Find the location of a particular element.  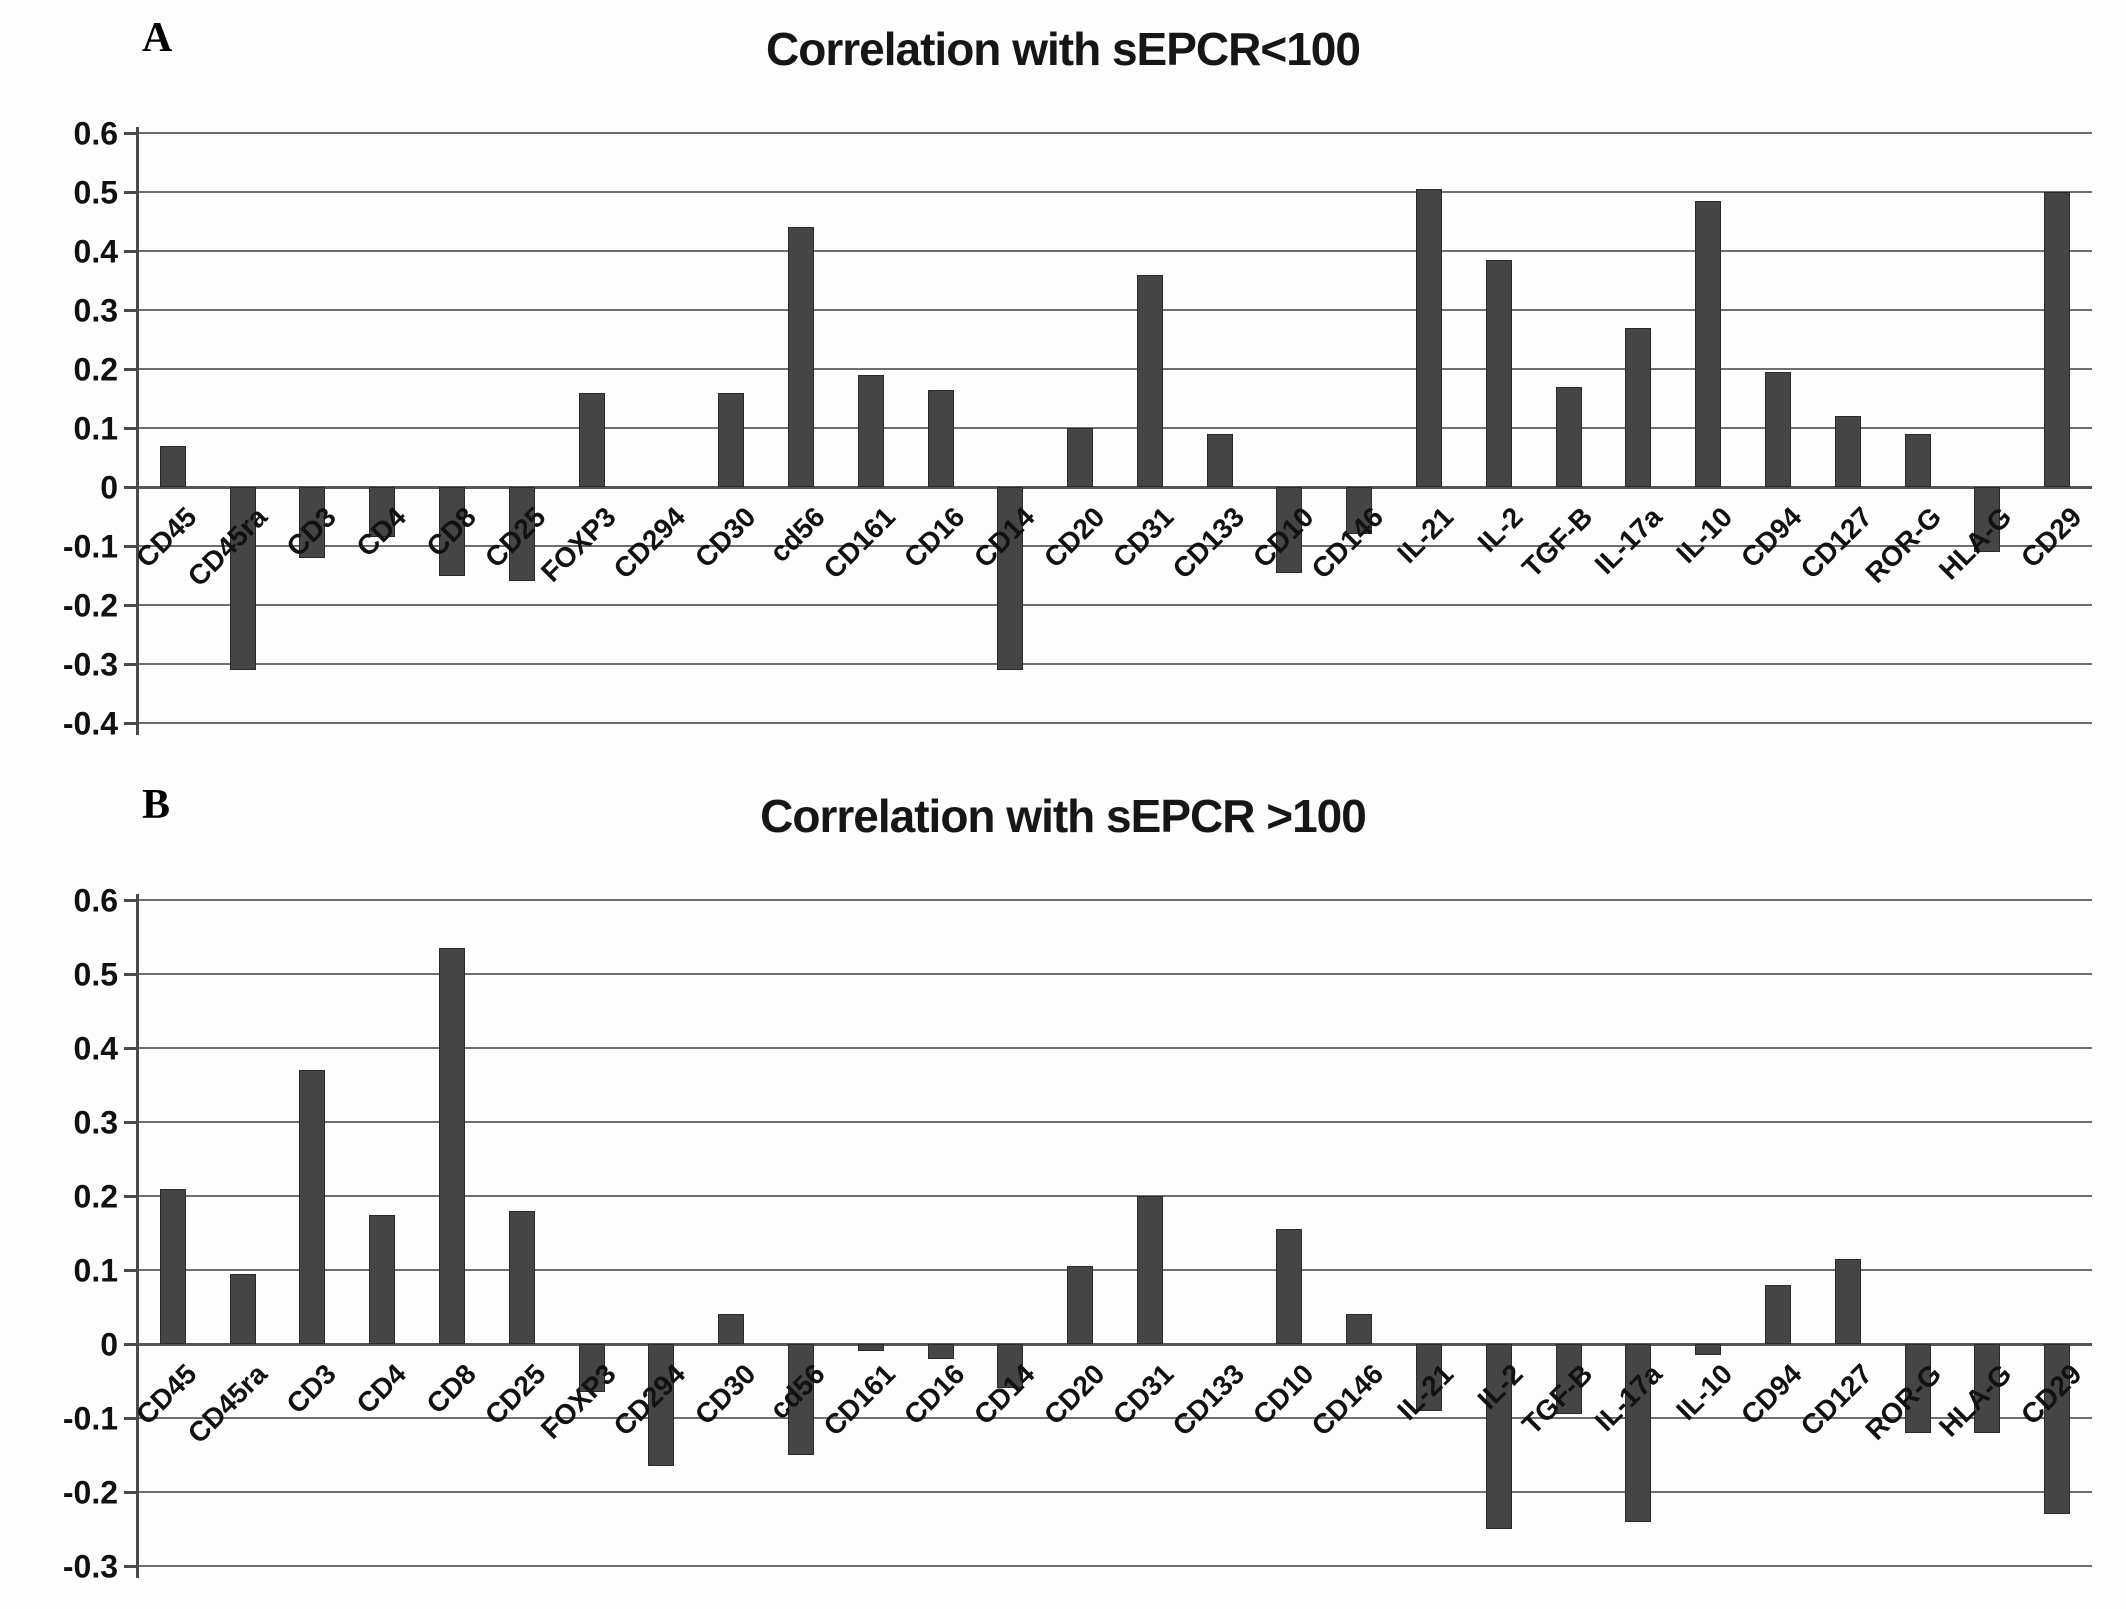

x-category-label: IL-2 is located at coordinates (1500, 1387).